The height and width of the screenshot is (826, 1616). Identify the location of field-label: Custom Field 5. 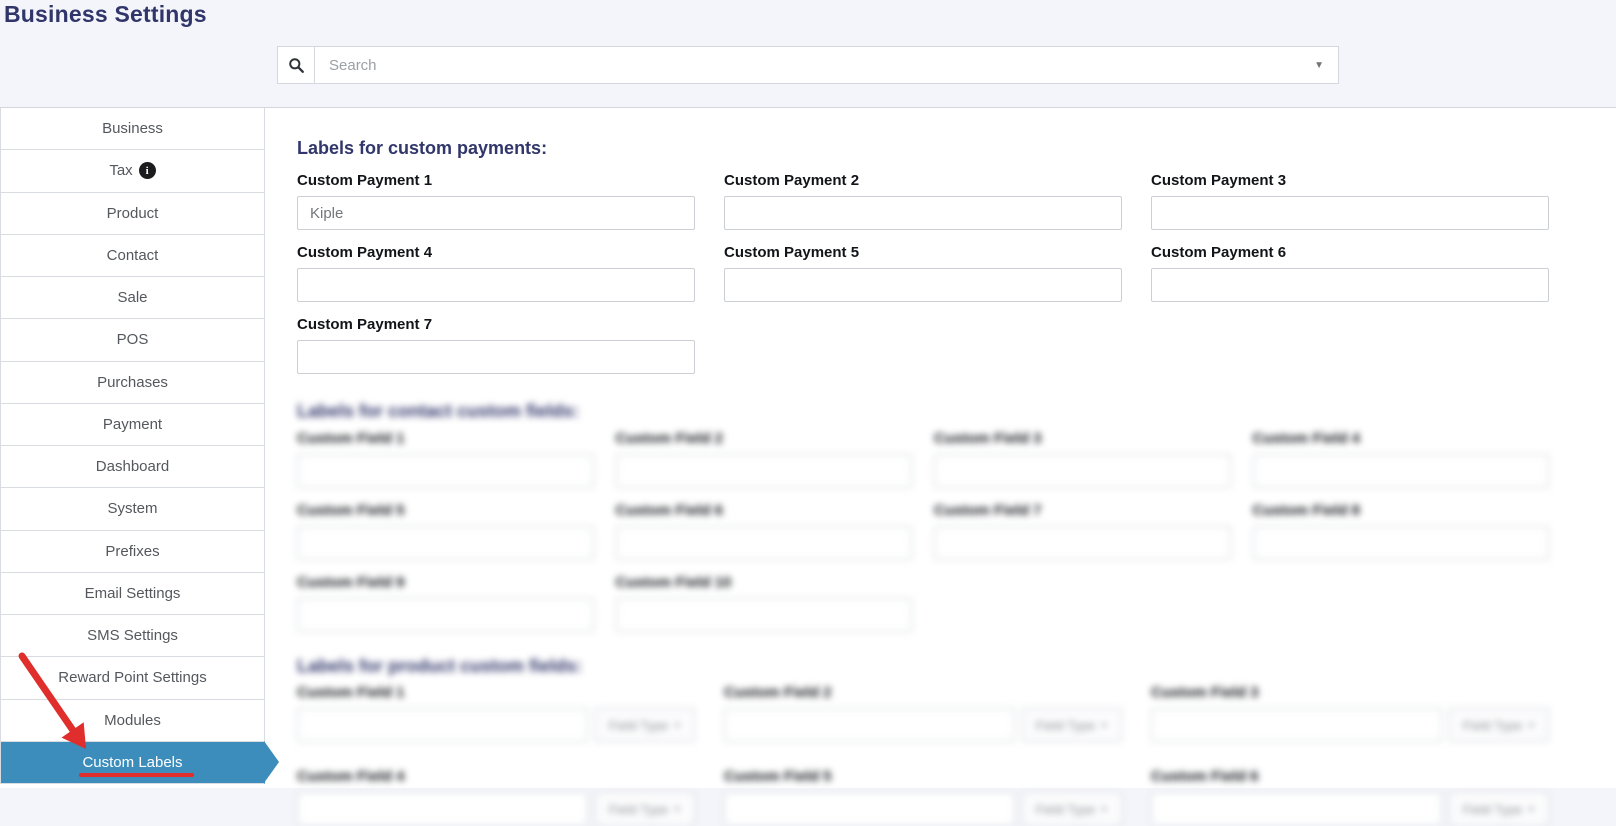
(351, 510).